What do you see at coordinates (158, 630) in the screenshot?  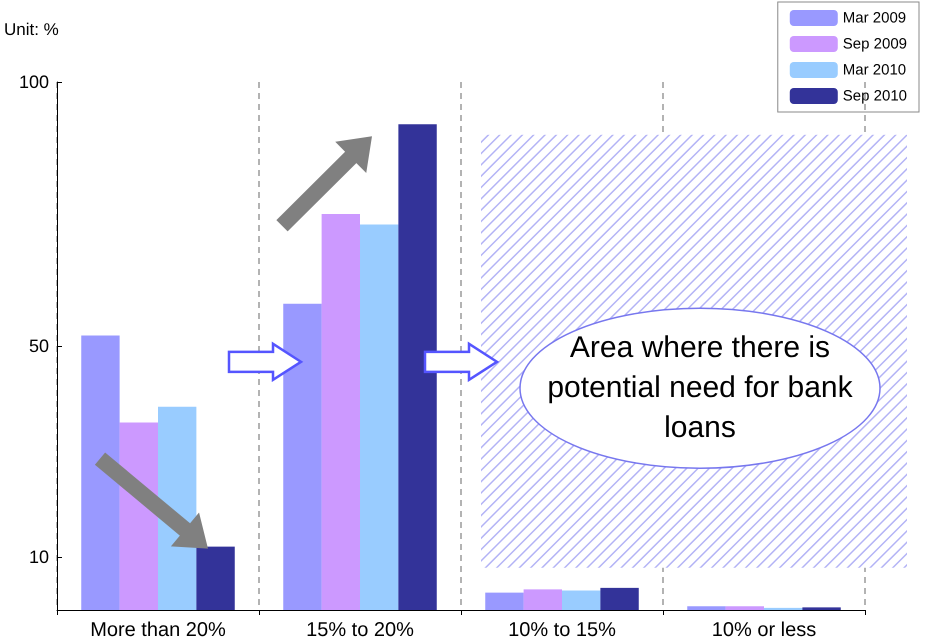 I see `x-tick-label: More than 20%` at bounding box center [158, 630].